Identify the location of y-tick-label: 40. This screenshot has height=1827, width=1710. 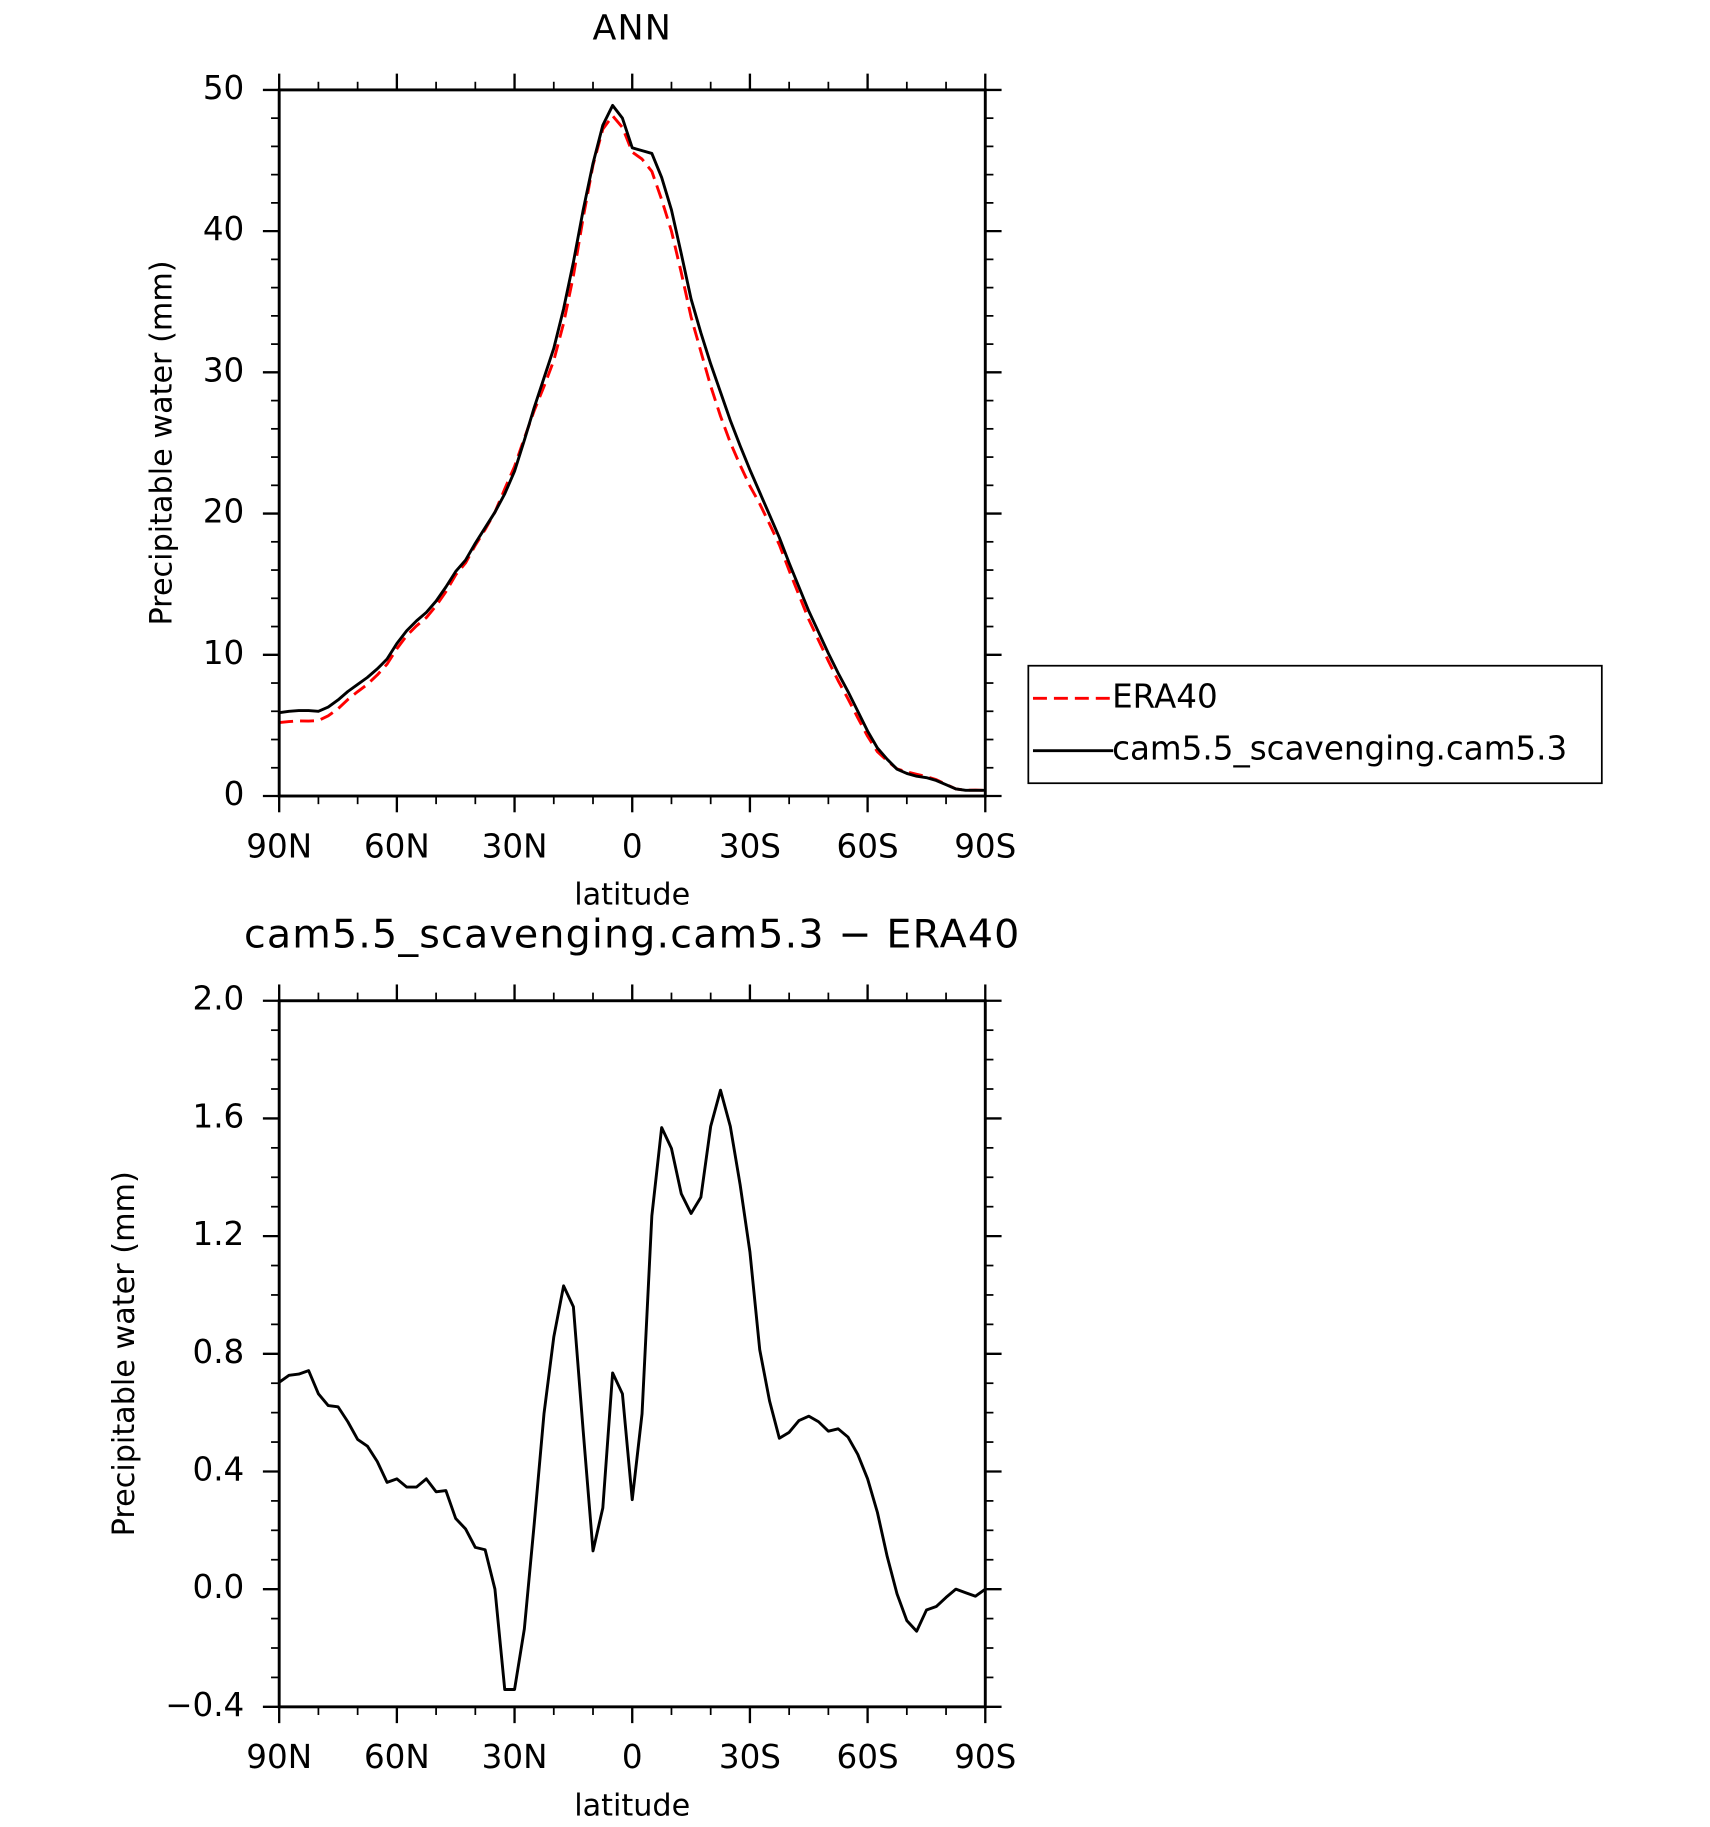
(223, 229).